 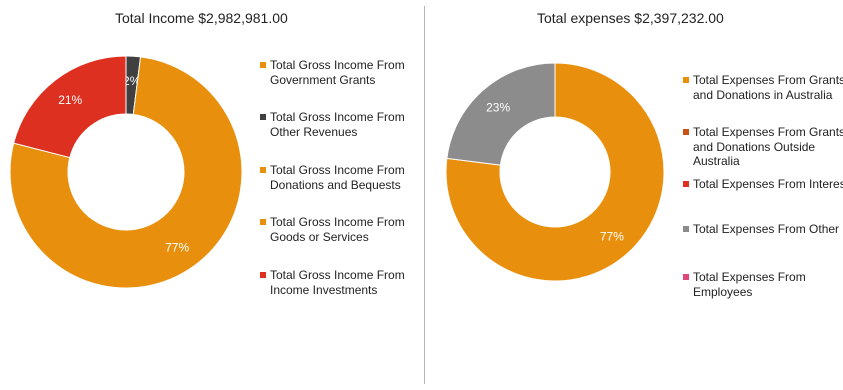 I want to click on donut-slice-total-gross-income-from-income-investments, so click(x=70, y=107).